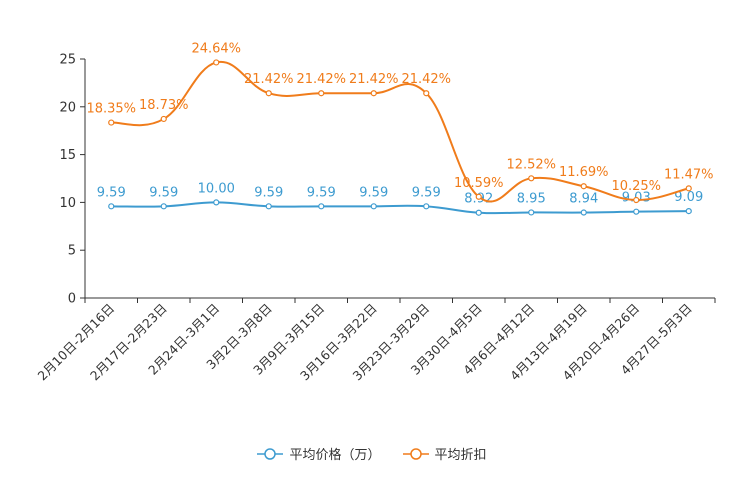 The height and width of the screenshot is (496, 744). I want to click on data-label: 8.94, so click(583, 199).